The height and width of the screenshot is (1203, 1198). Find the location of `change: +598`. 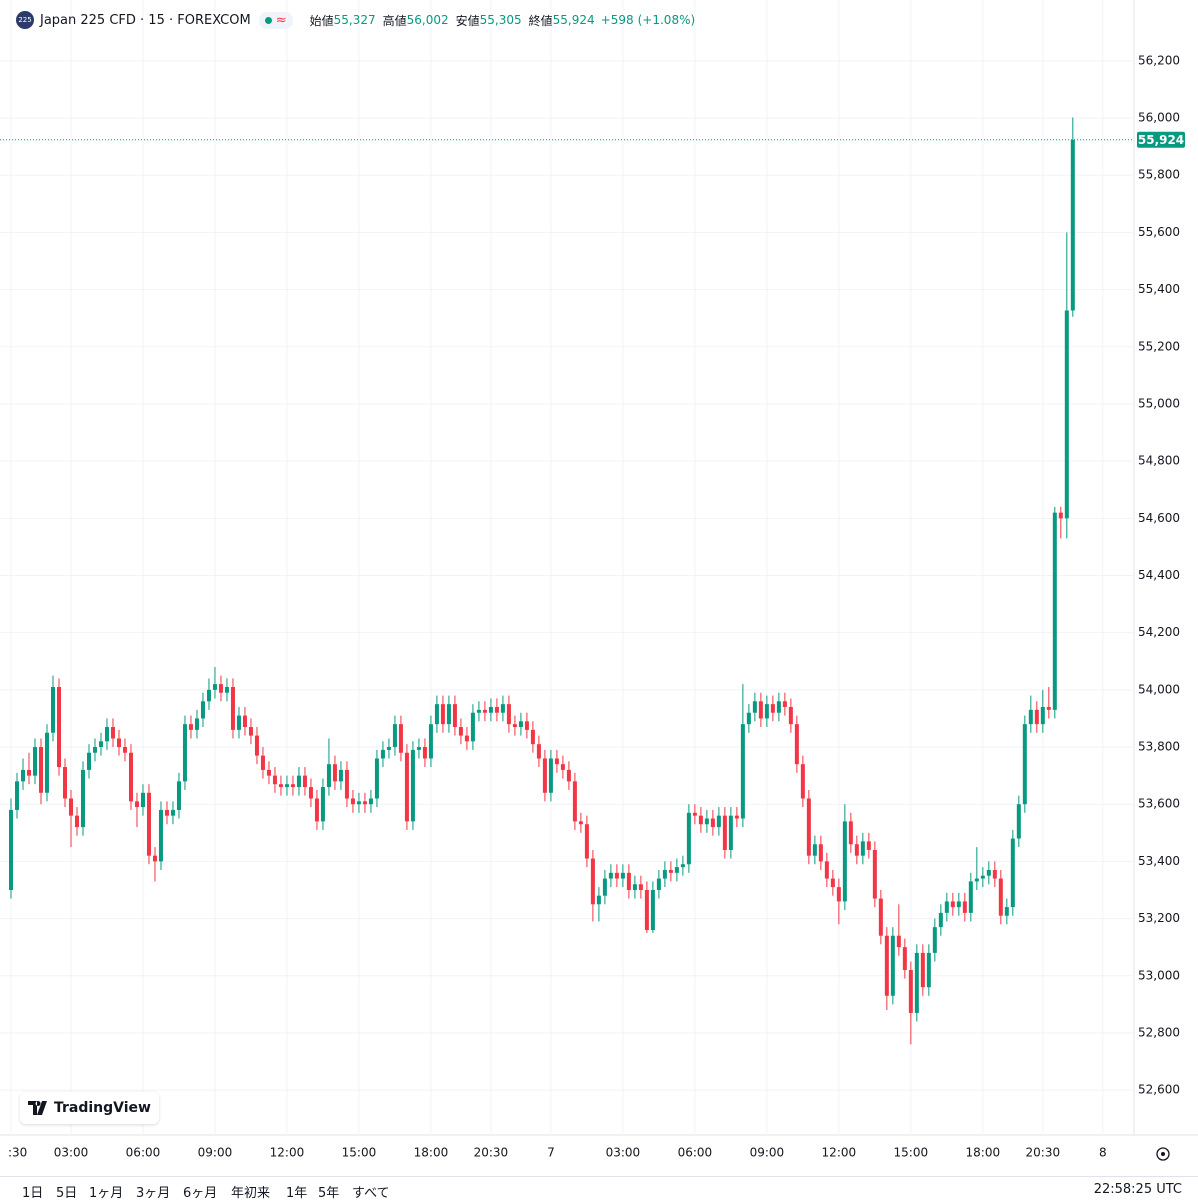

change: +598 is located at coordinates (617, 20).